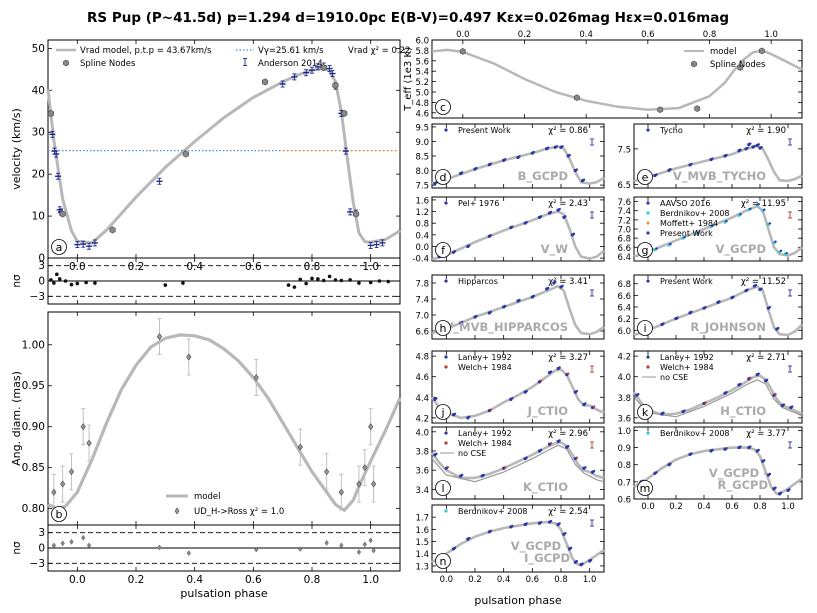  I want to click on y-tick-label: 4.6, so click(422, 114).